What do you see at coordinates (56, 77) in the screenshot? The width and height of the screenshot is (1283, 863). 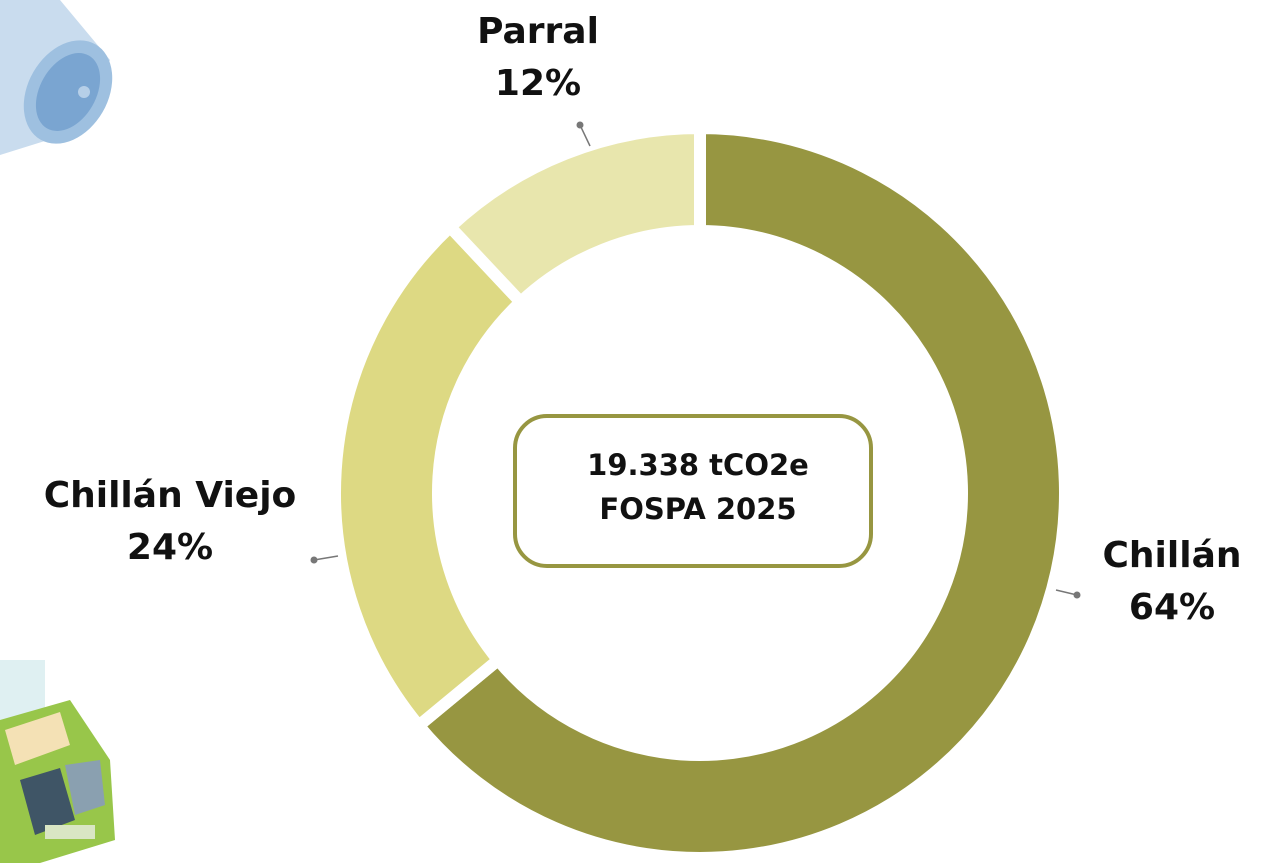 I see `decoration-tank` at bounding box center [56, 77].